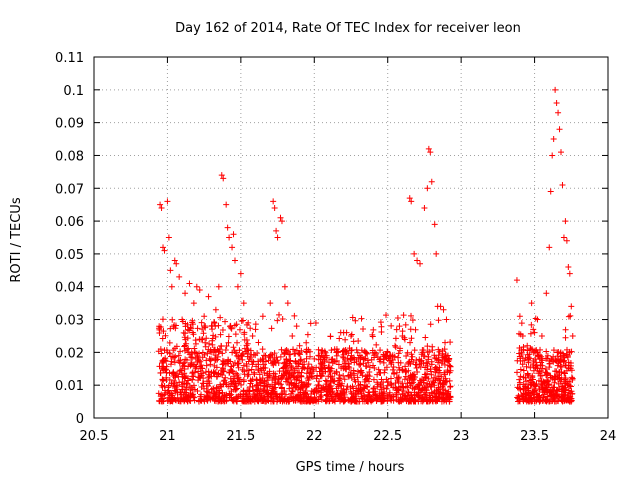 The width and height of the screenshot is (640, 480). What do you see at coordinates (167, 436) in the screenshot?
I see `x-tick-label: 21` at bounding box center [167, 436].